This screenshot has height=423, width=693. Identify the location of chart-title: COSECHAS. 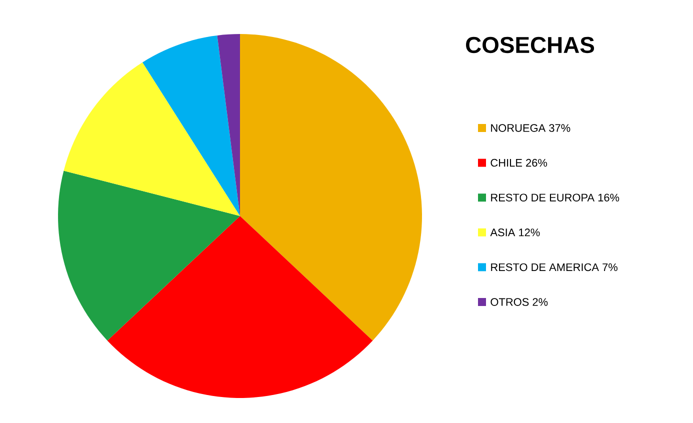
(530, 45).